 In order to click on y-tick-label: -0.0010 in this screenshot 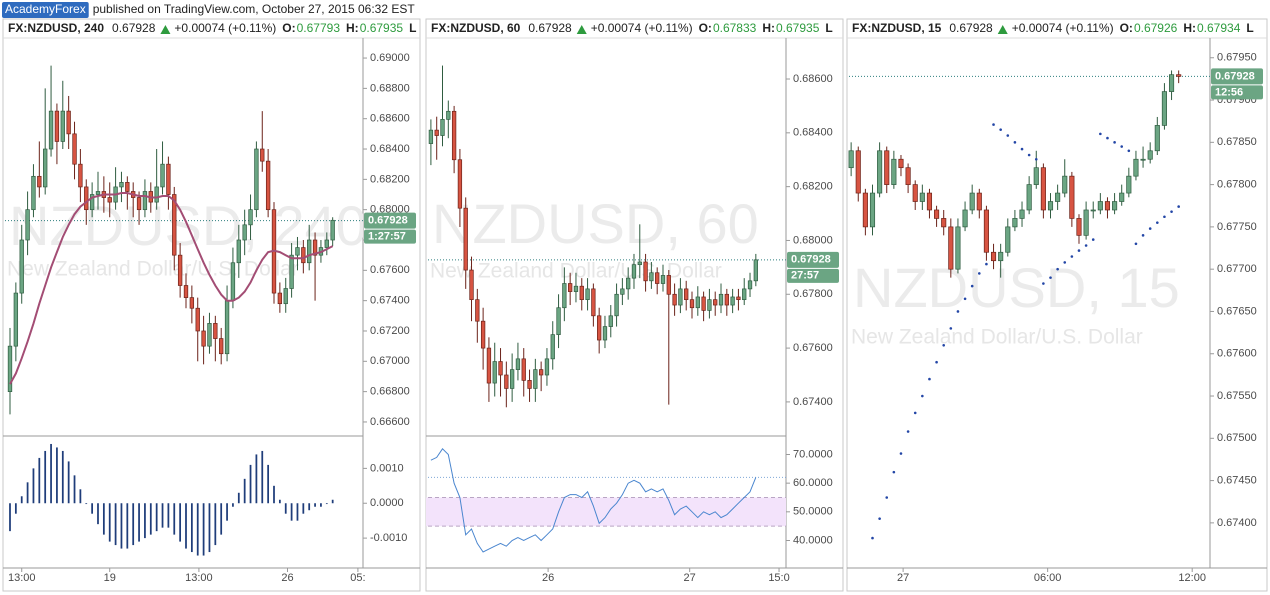, I will do `click(388, 538)`.